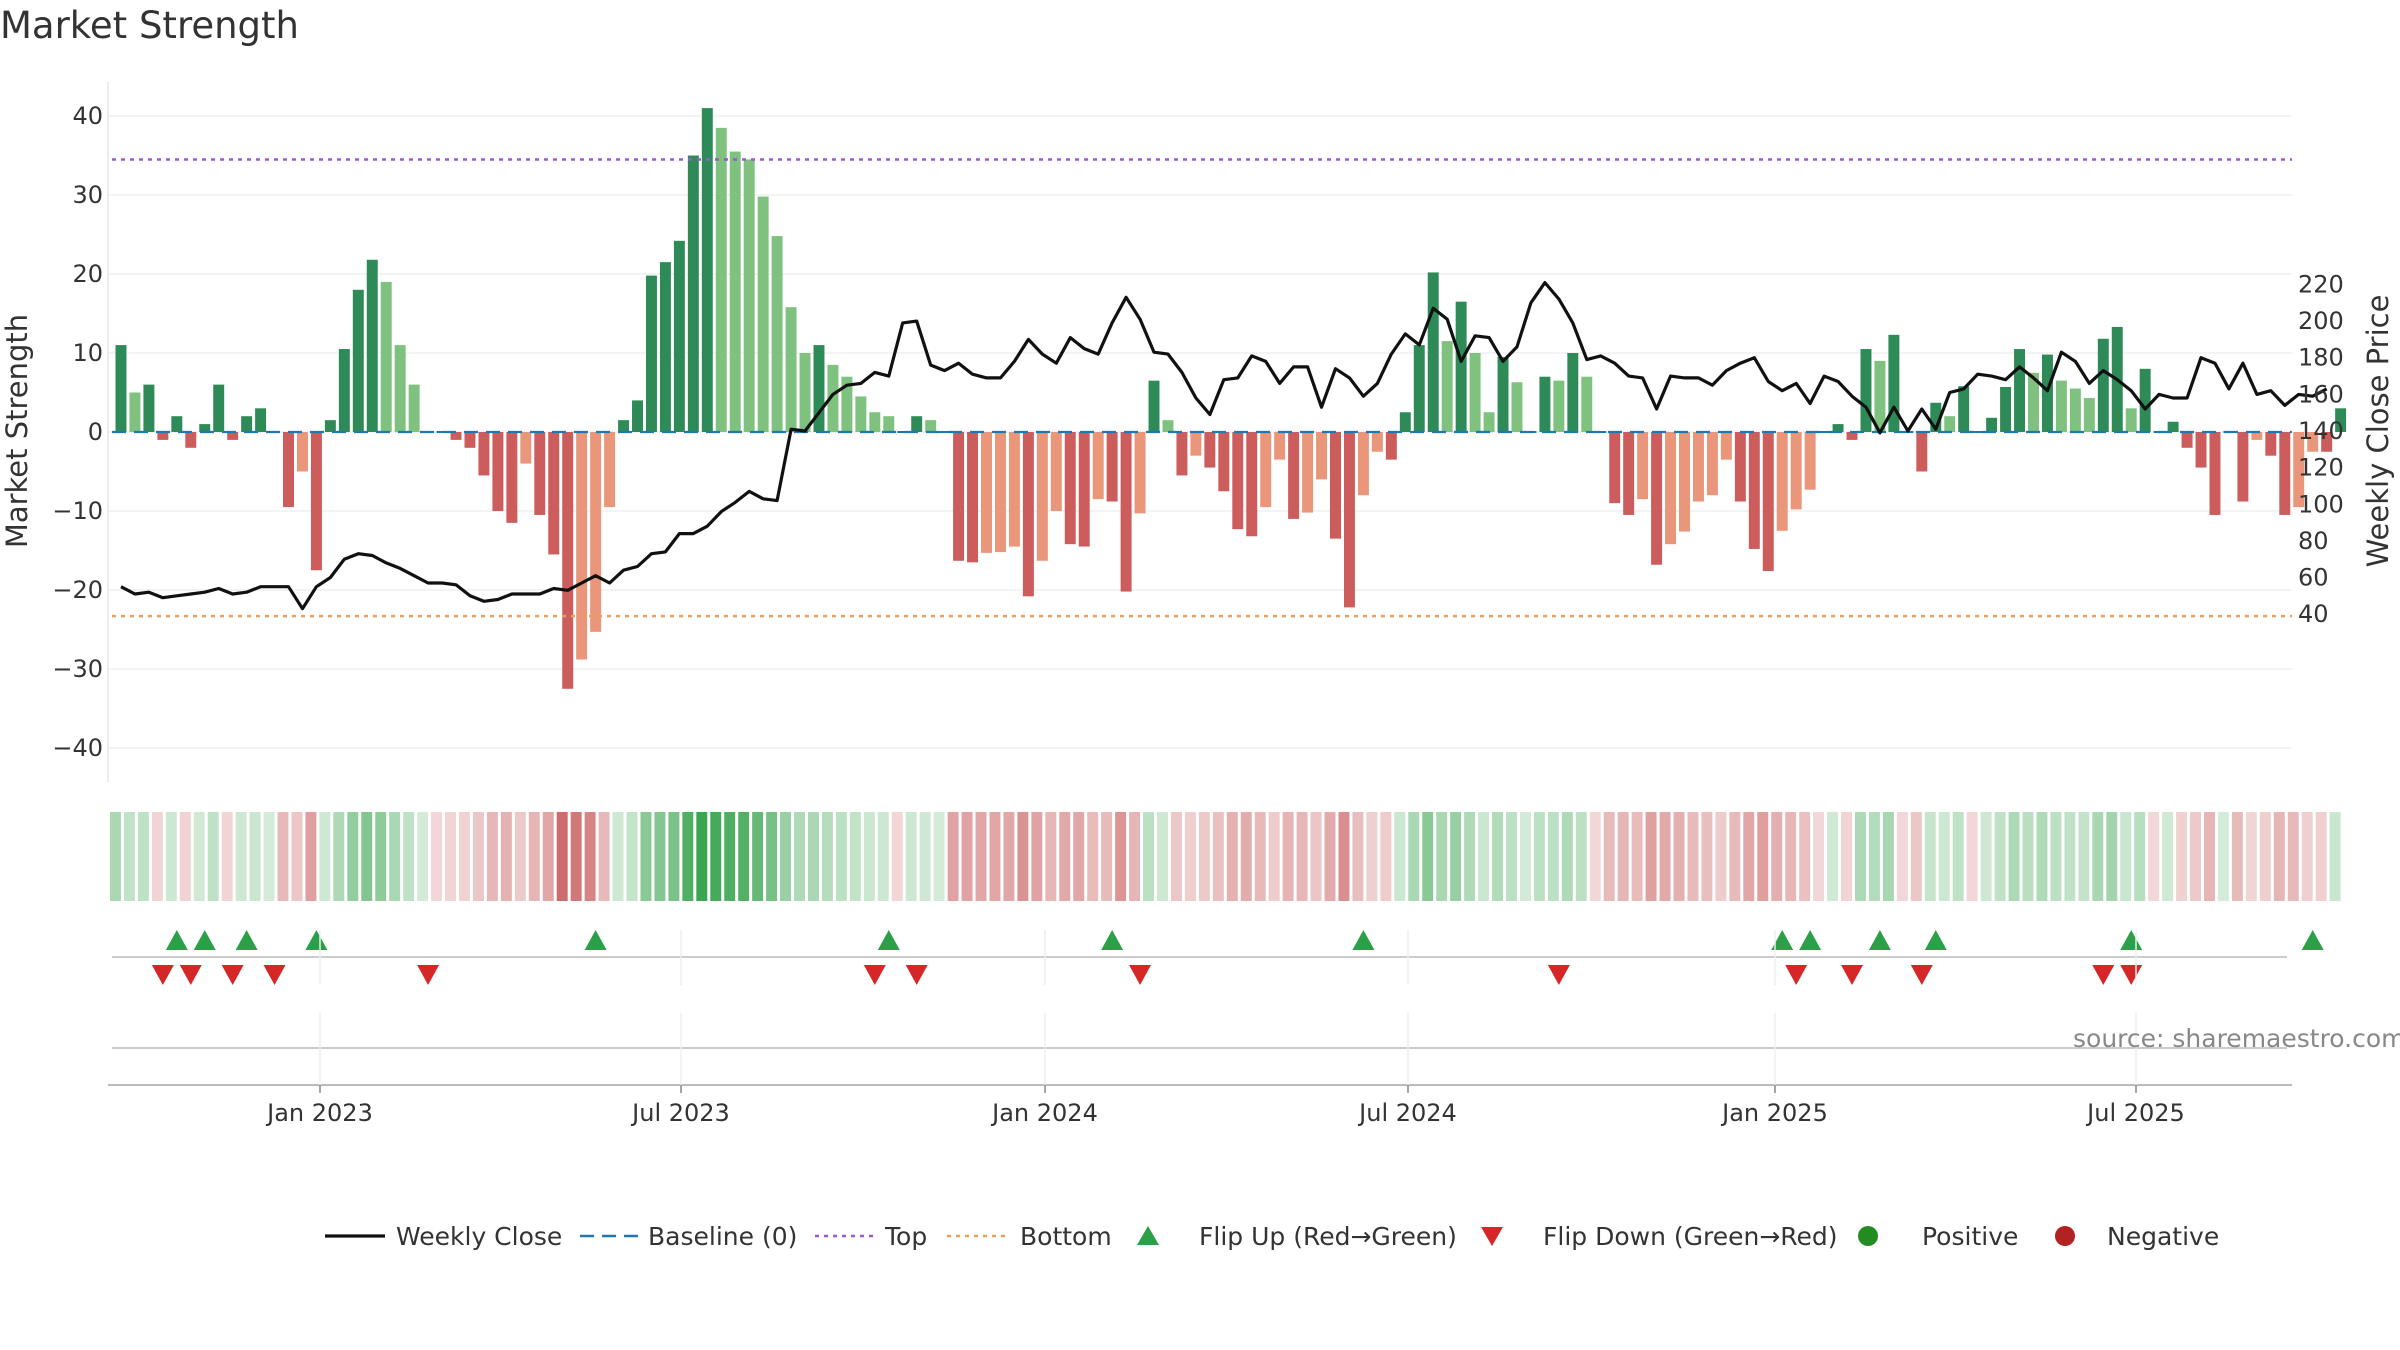 Image resolution: width=2400 pixels, height=1350 pixels. Describe the element at coordinates (2163, 1236) in the screenshot. I see `legend-label: Negative` at that location.